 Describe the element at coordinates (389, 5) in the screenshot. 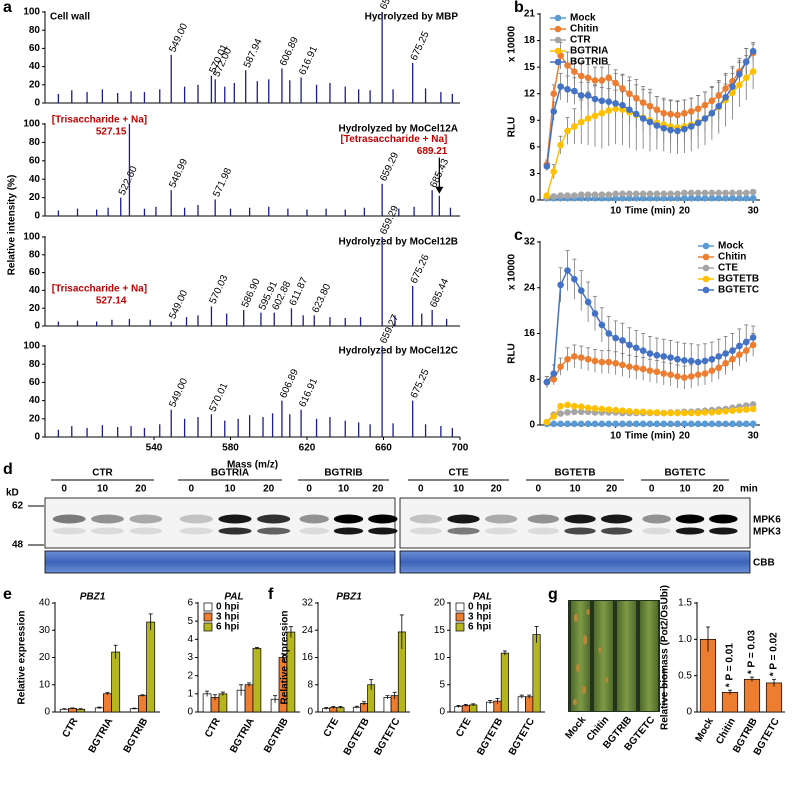

I see `peak-label: 659.28` at that location.